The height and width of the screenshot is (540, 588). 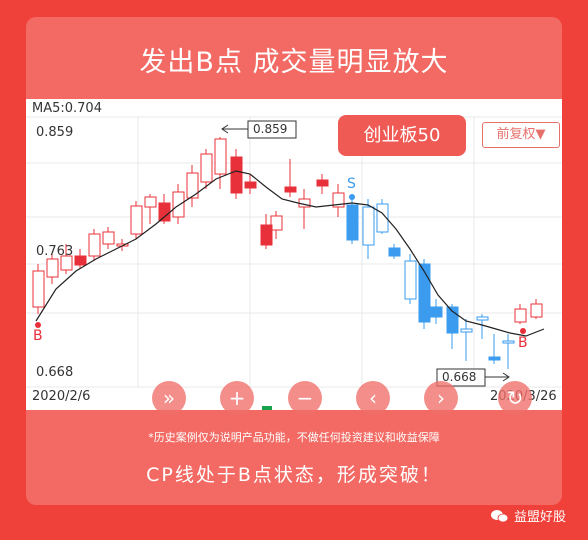 I want to click on high-callout, so click(x=259, y=129).